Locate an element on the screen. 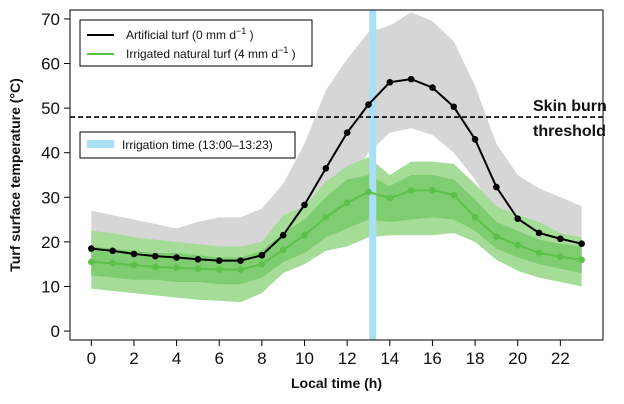 The width and height of the screenshot is (624, 404). threshold-label-line2: threshold is located at coordinates (569, 131).